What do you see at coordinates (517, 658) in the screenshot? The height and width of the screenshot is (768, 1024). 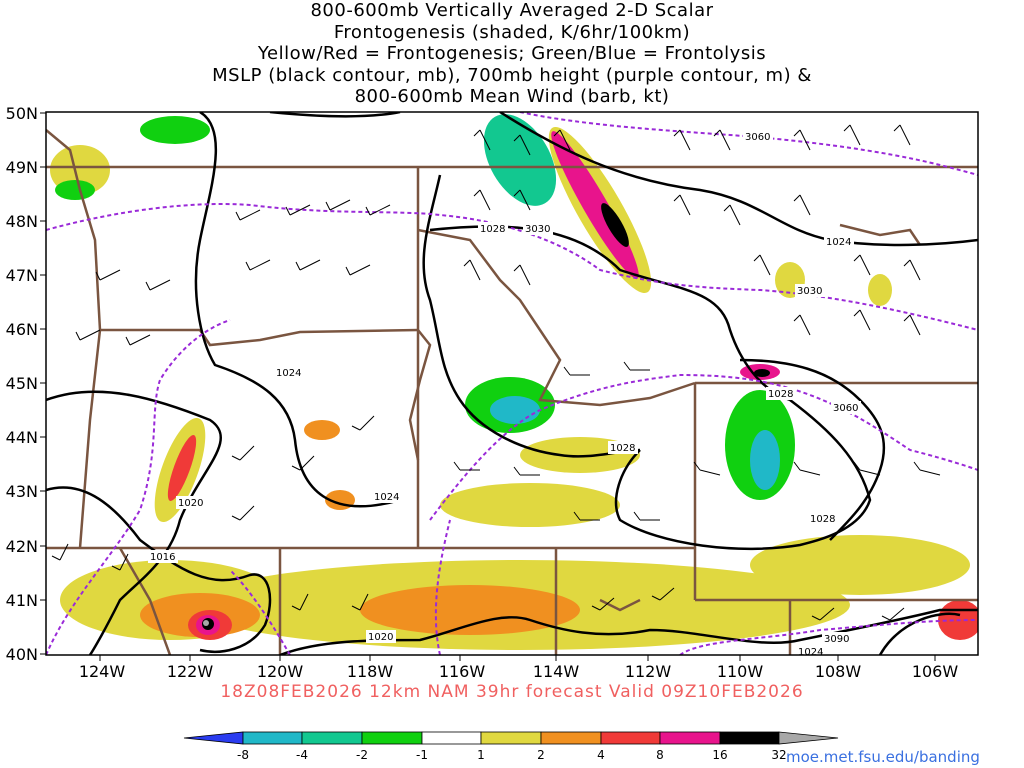 I see `lon-axis` at bounding box center [517, 658].